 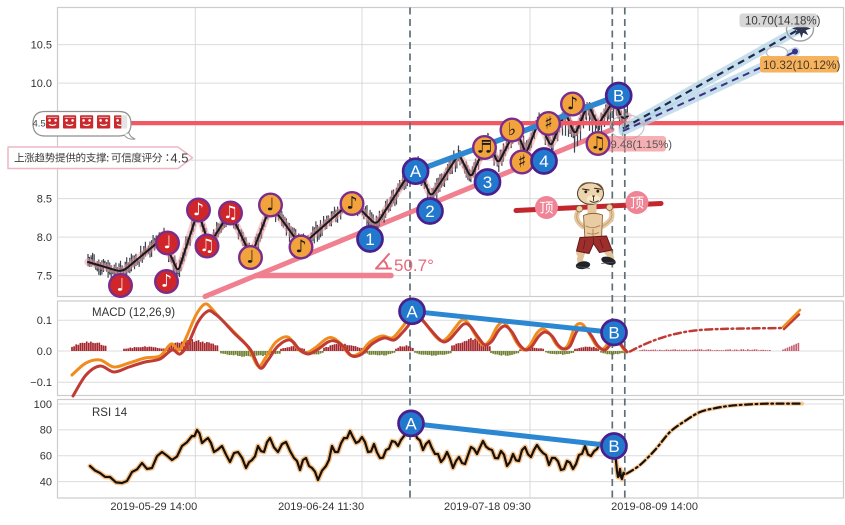 What do you see at coordinates (41, 45) in the screenshot?
I see `svg-text: 10.5` at bounding box center [41, 45].